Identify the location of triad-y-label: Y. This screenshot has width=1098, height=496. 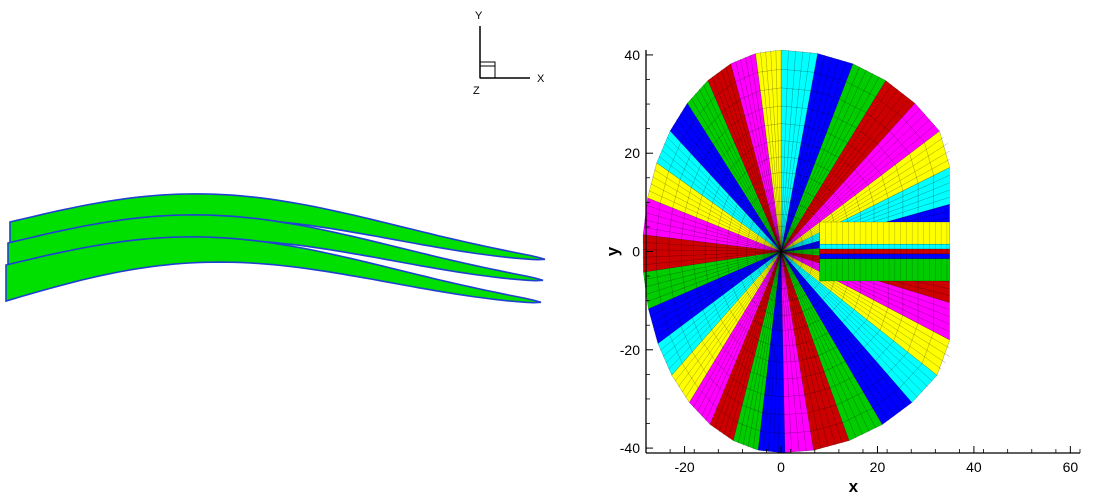
(479, 16).